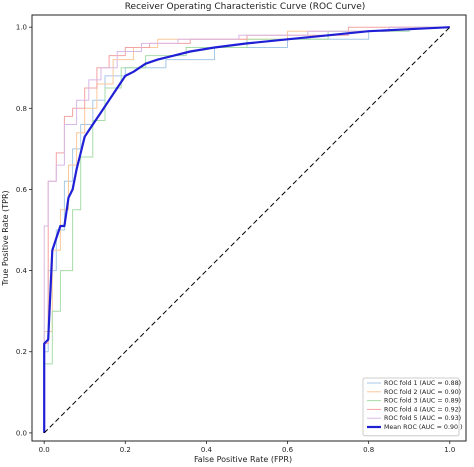 This screenshot has height=467, width=474. I want to click on legend-entry: ROC fold 5 (AUC = 0.93), so click(422, 418).